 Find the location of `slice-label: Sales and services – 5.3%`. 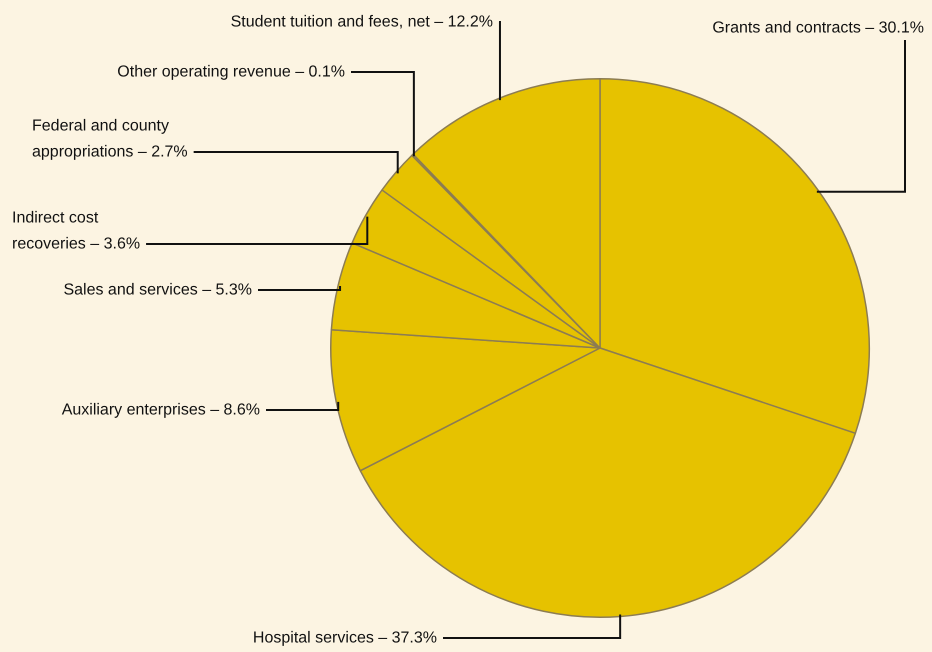

slice-label: Sales and services – 5.3% is located at coordinates (157, 289).